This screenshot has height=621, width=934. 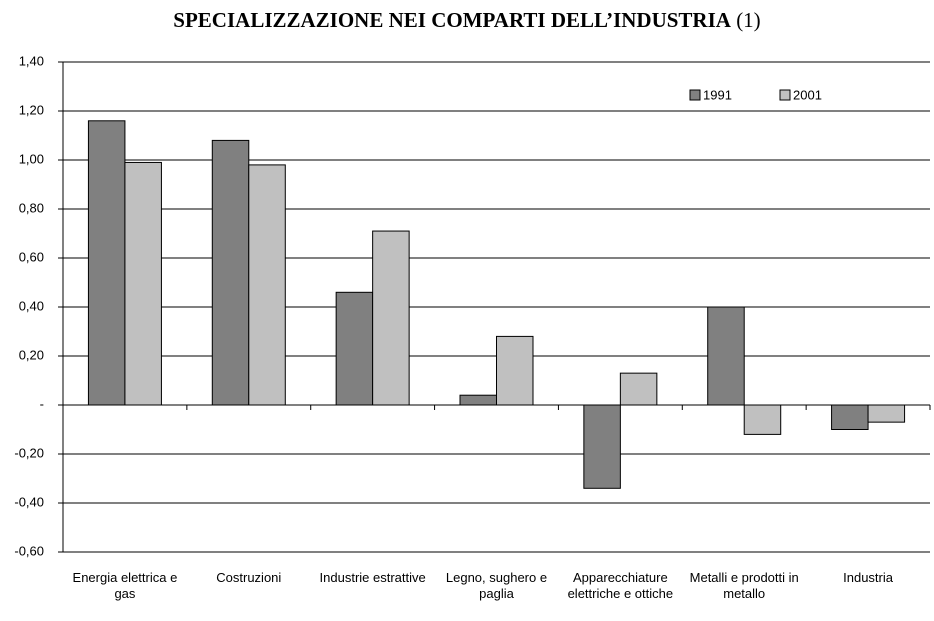 I want to click on legend-label: 2001, so click(x=807, y=94).